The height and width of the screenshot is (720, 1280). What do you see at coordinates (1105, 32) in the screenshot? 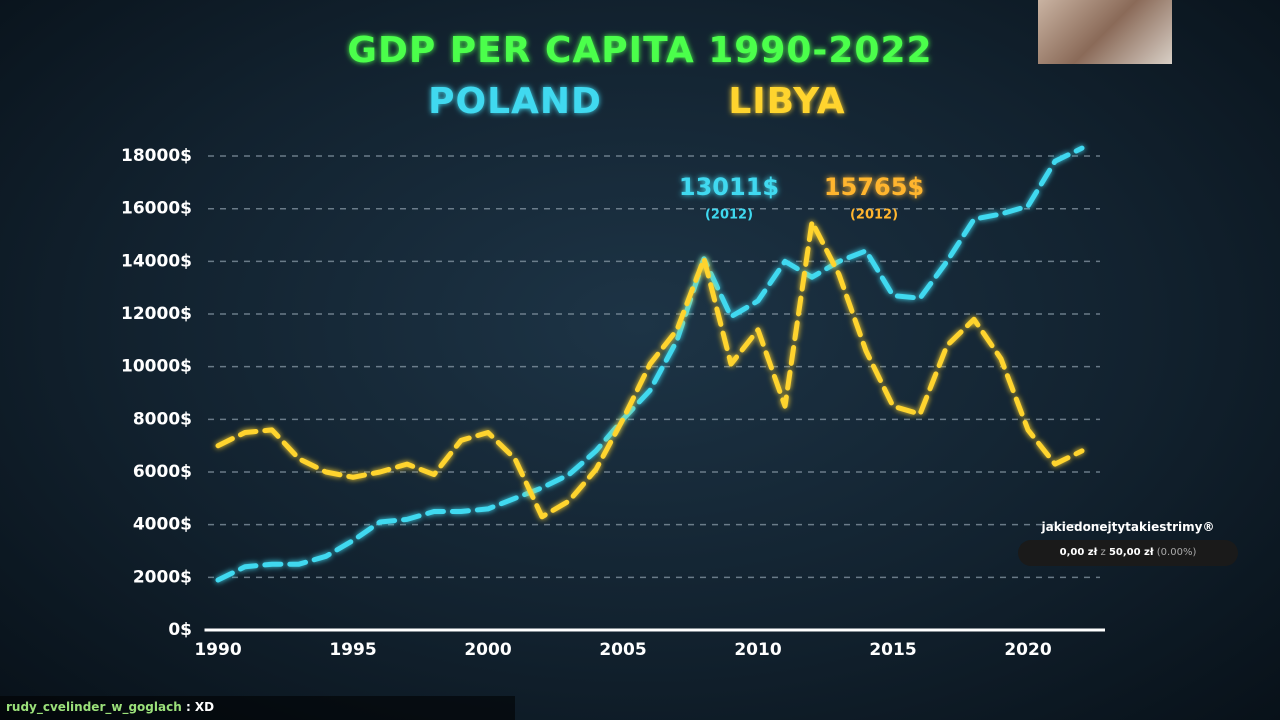
I see `webcam` at bounding box center [1105, 32].